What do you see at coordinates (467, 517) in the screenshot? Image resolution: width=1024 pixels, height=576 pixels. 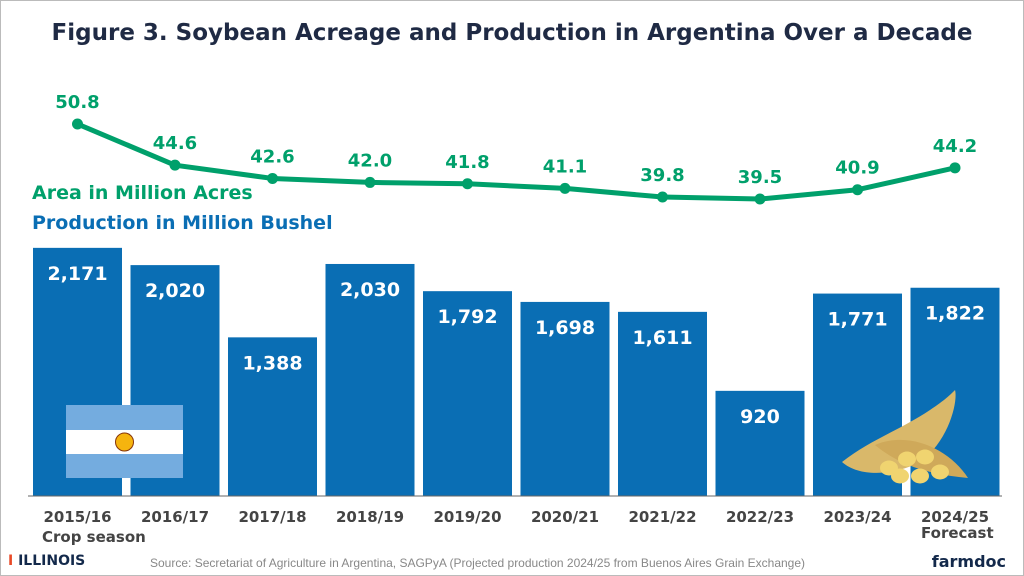 I see `x-tick-label: 2019/20` at bounding box center [467, 517].